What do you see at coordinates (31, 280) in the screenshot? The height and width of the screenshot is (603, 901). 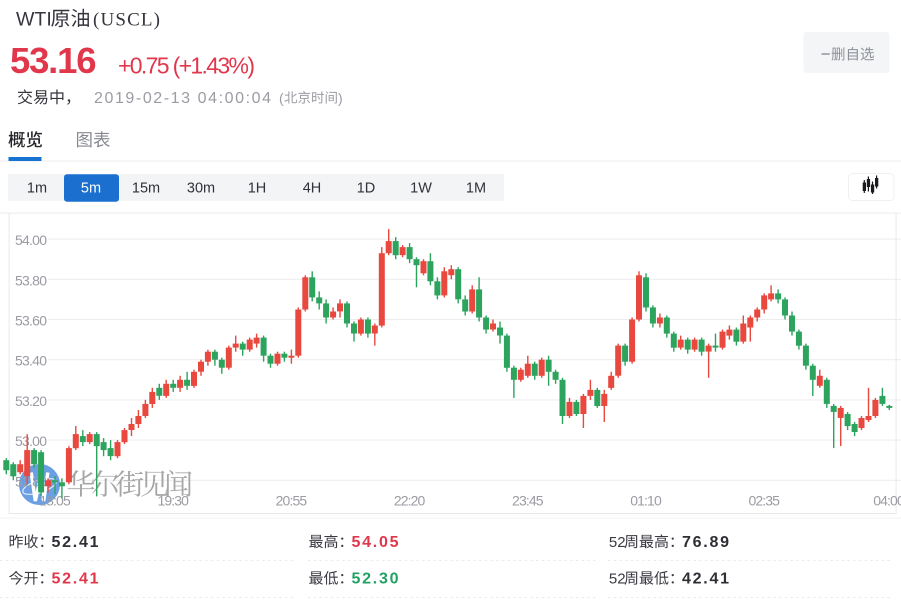 I see `svg-text: 53.80` at bounding box center [31, 280].